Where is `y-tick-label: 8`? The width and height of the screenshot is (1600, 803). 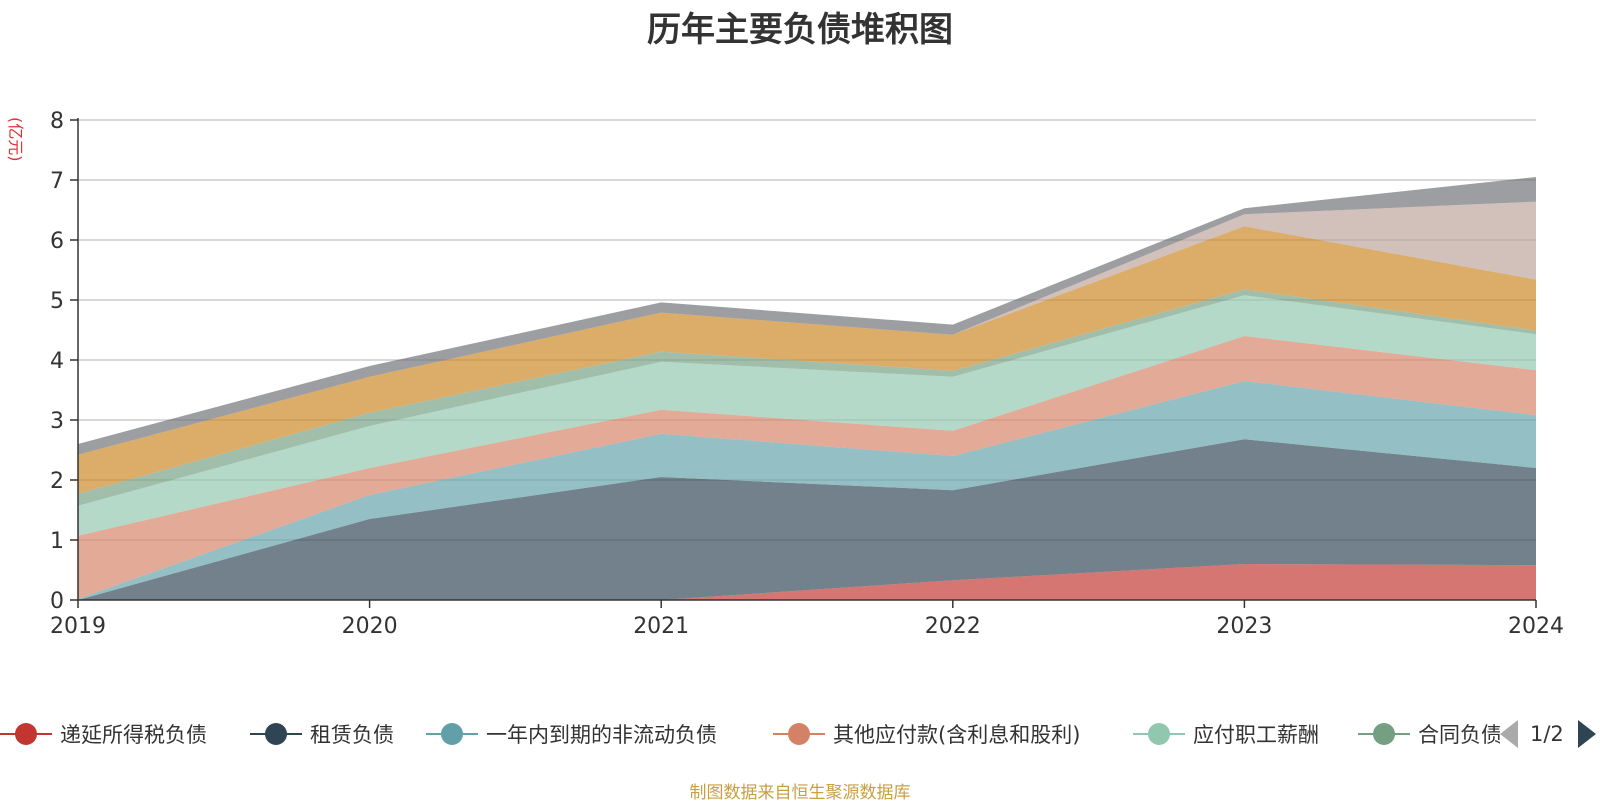 y-tick-label: 8 is located at coordinates (57, 121).